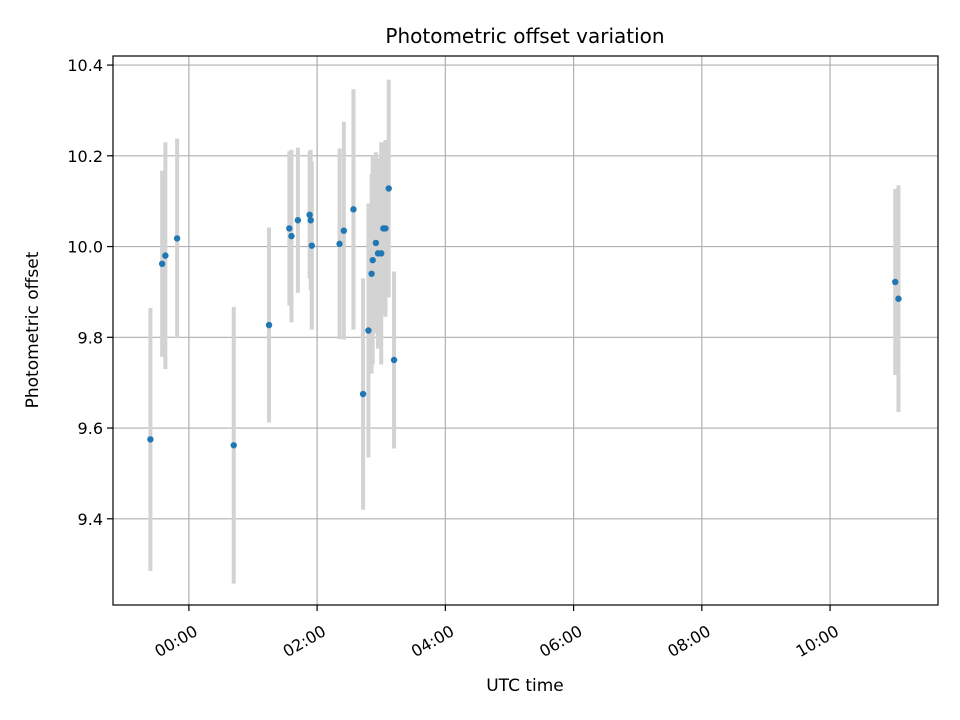 The height and width of the screenshot is (720, 960). I want to click on chart-title: Photometric offset variation, so click(524, 36).